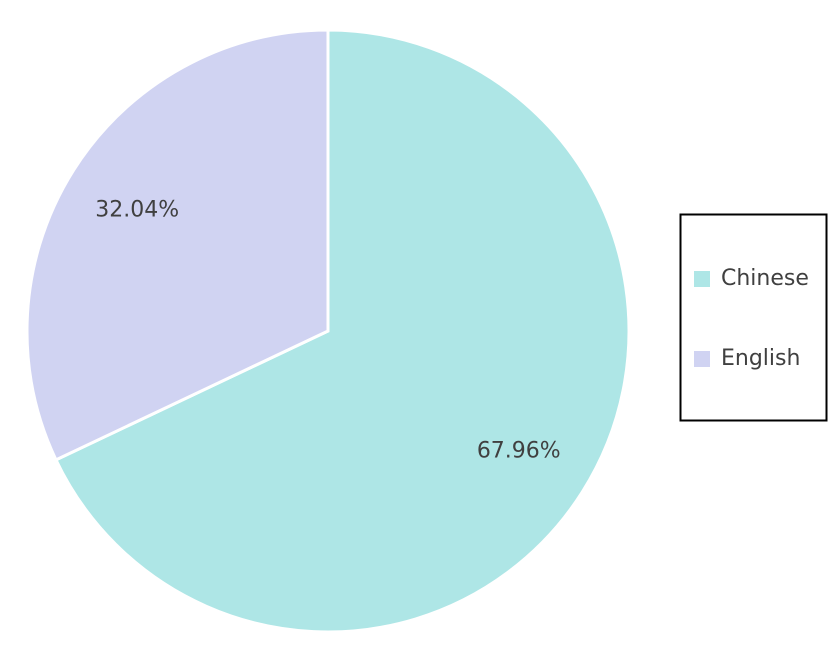 The image size is (839, 669). Describe the element at coordinates (137, 209) in the screenshot. I see `data-label: 32.04%` at that location.